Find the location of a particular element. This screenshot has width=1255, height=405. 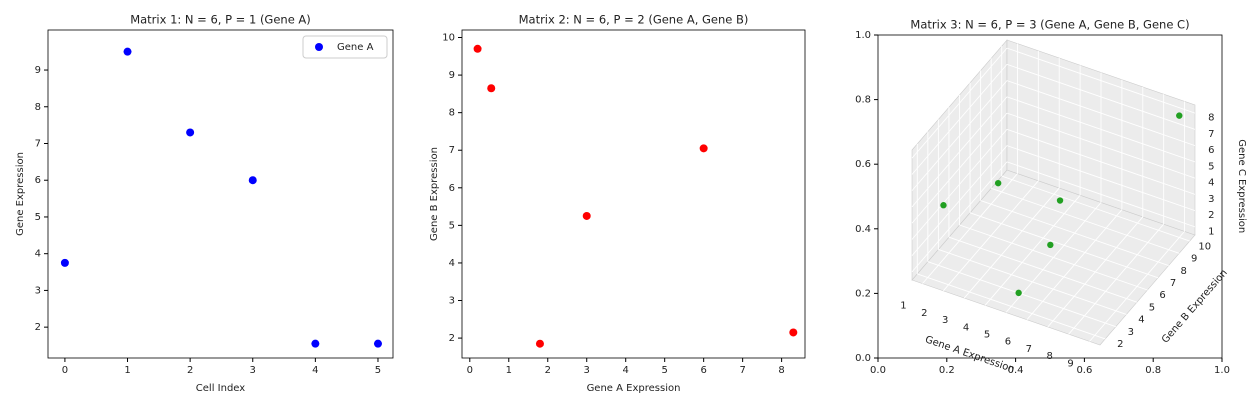

y3d-tick-label: 9 is located at coordinates (1194, 259).